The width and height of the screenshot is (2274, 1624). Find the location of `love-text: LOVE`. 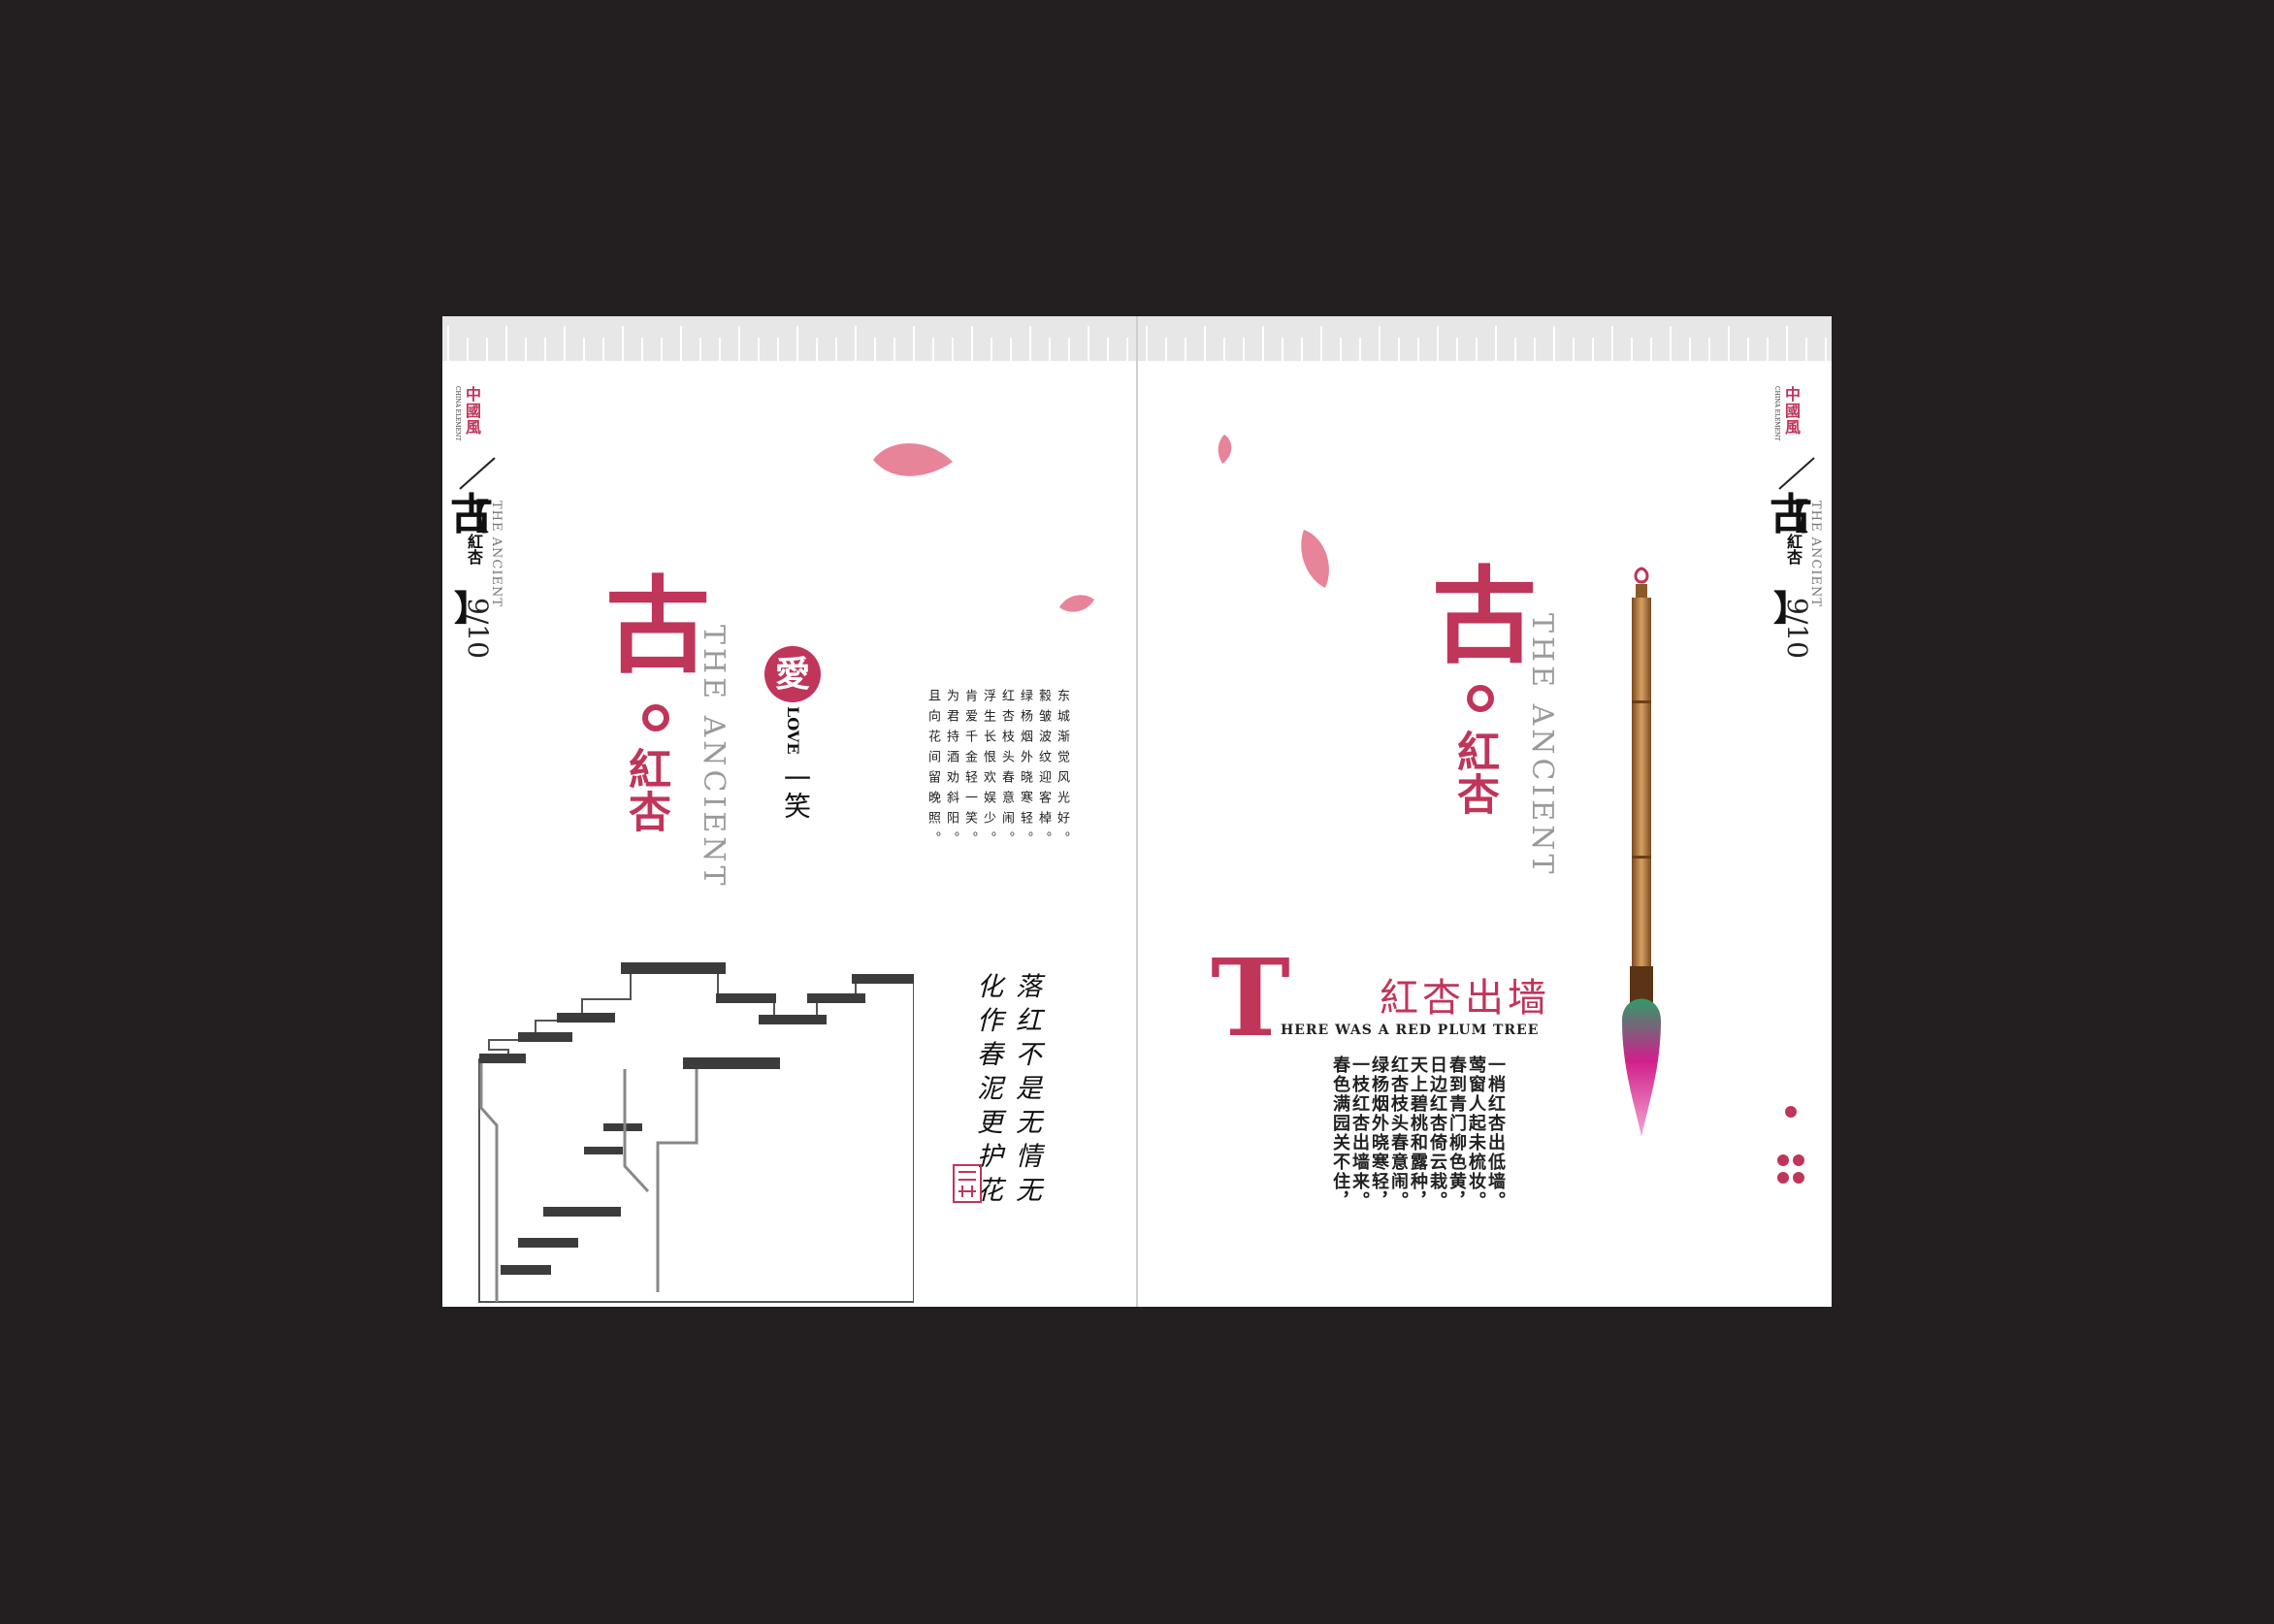

love-text: LOVE is located at coordinates (793, 730).